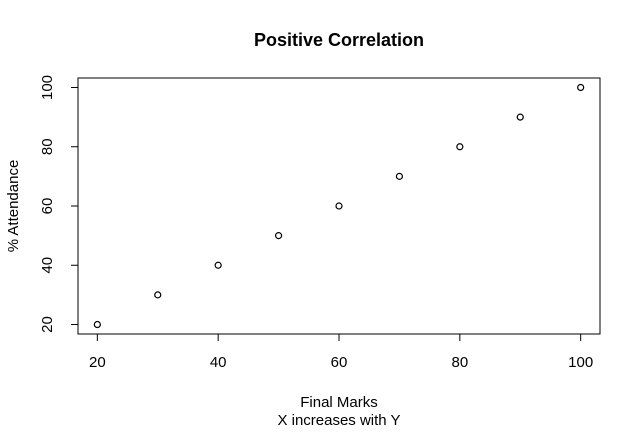 The image size is (640, 432). What do you see at coordinates (339, 402) in the screenshot?
I see `x-axis-label: Final Marks` at bounding box center [339, 402].